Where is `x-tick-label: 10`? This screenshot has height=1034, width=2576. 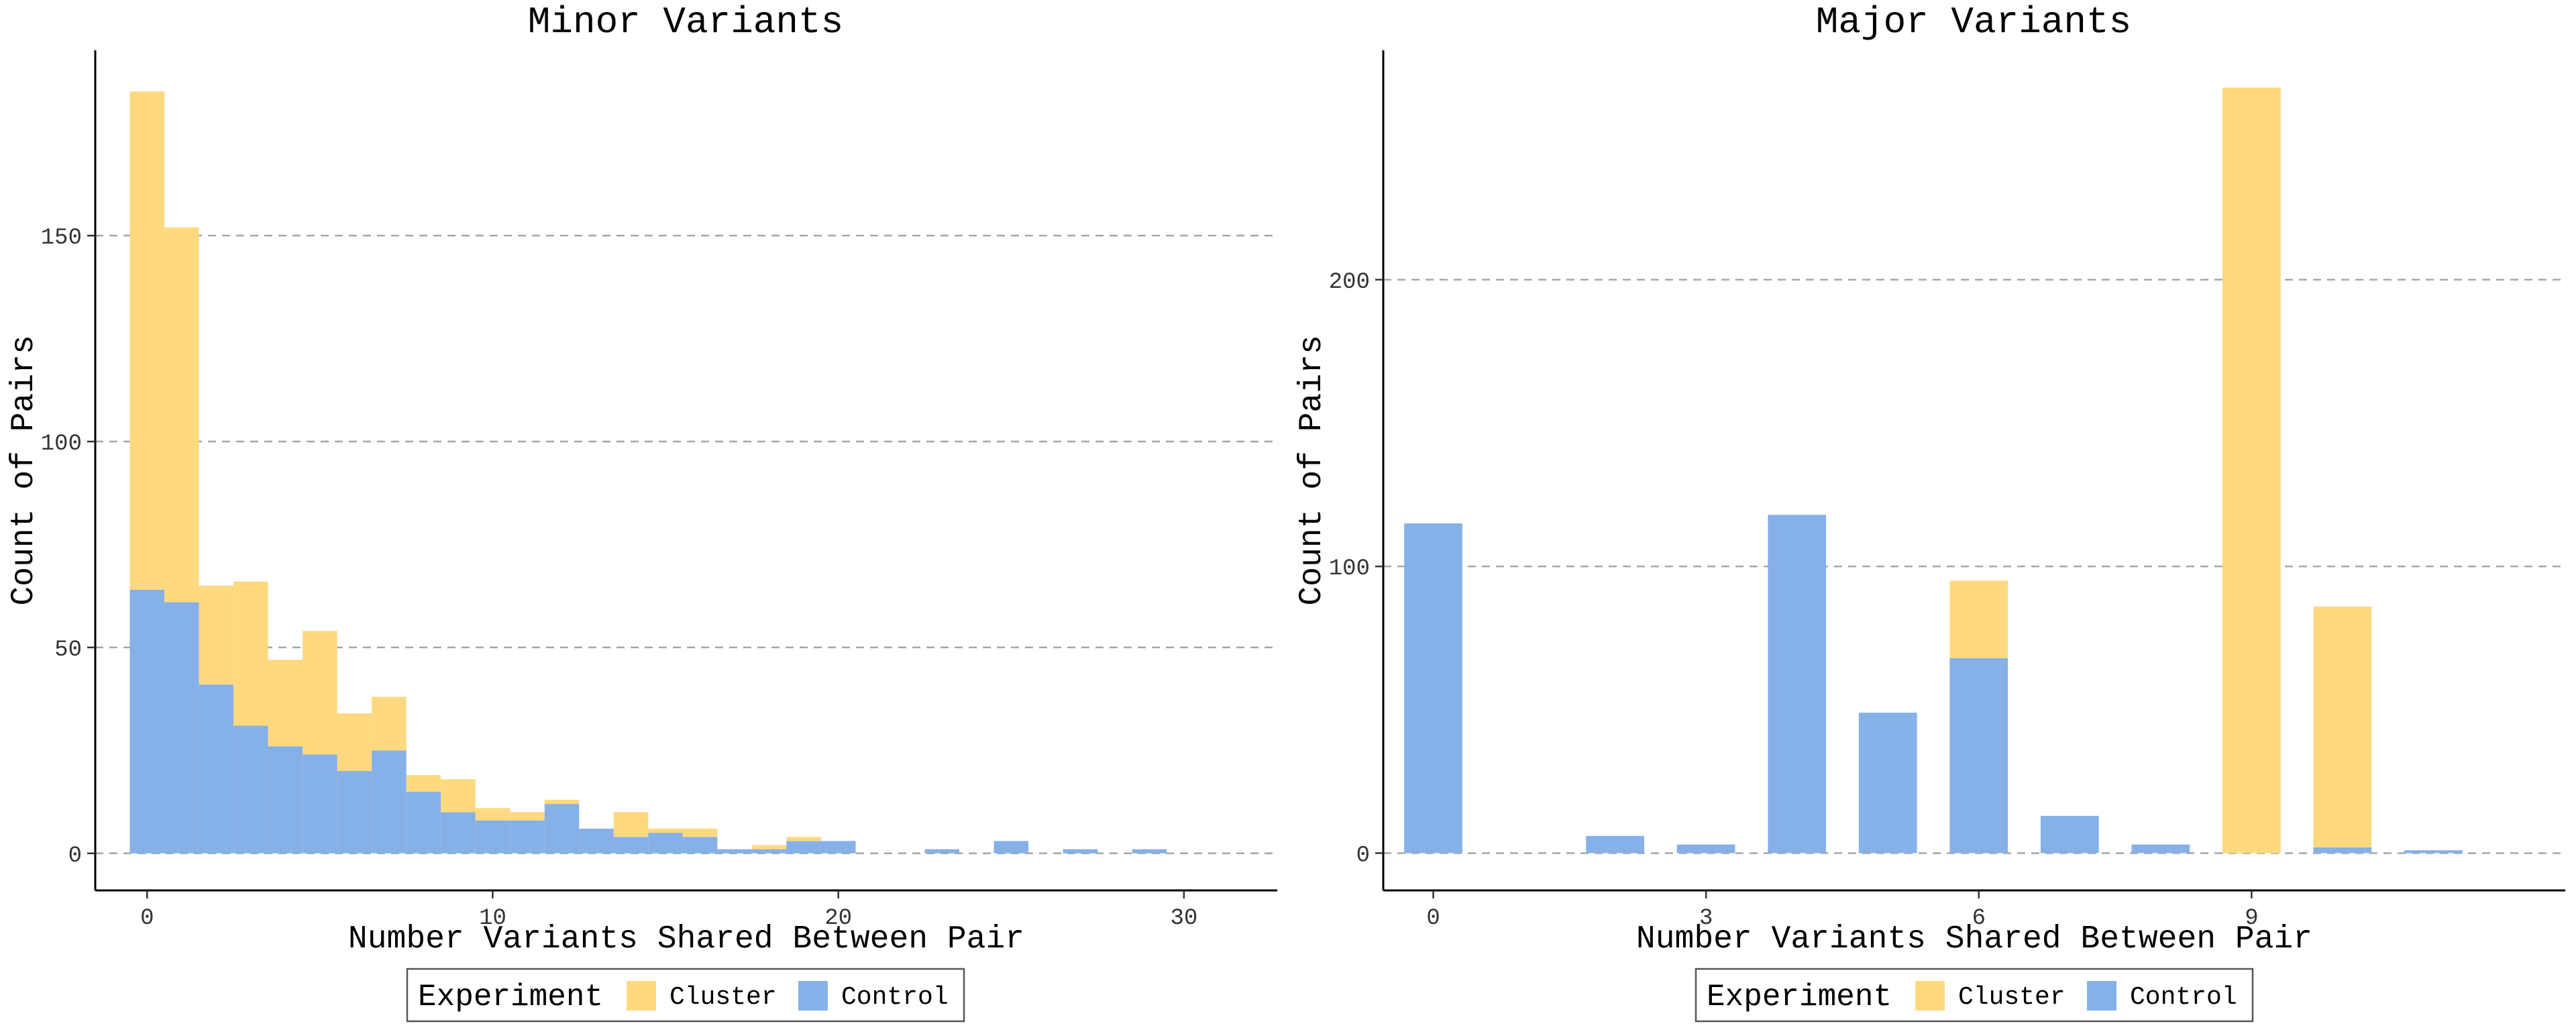
x-tick-label: 10 is located at coordinates (492, 918).